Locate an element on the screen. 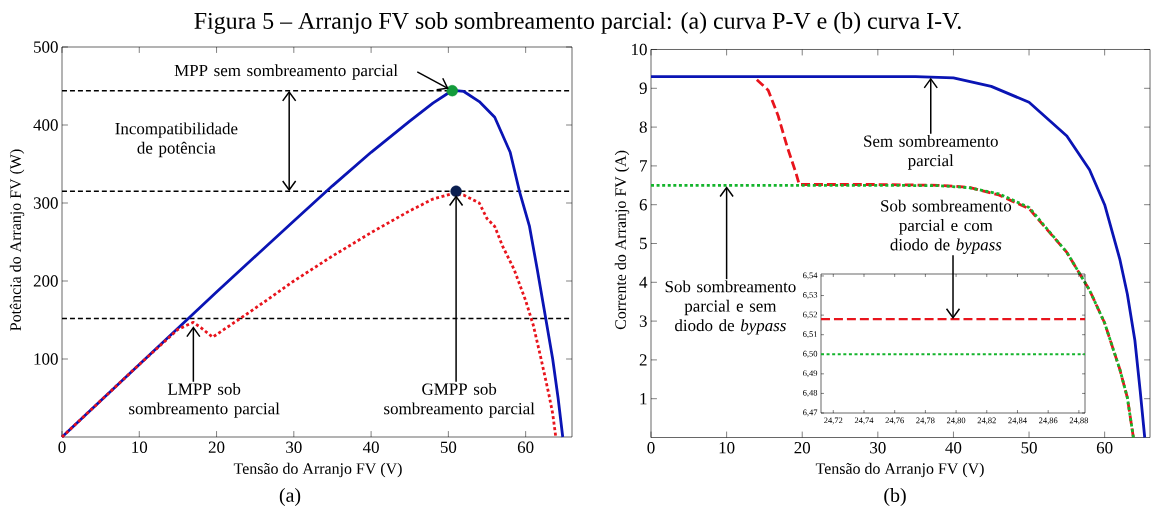 The height and width of the screenshot is (515, 1155). y-tick-label: 500 is located at coordinates (46, 47).